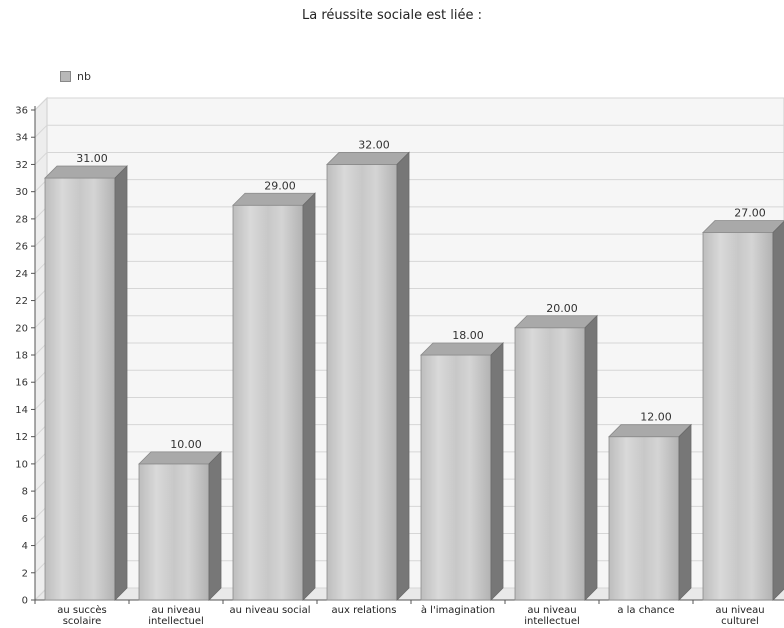  What do you see at coordinates (21, 437) in the screenshot?
I see `y-tick-label: 12` at bounding box center [21, 437].